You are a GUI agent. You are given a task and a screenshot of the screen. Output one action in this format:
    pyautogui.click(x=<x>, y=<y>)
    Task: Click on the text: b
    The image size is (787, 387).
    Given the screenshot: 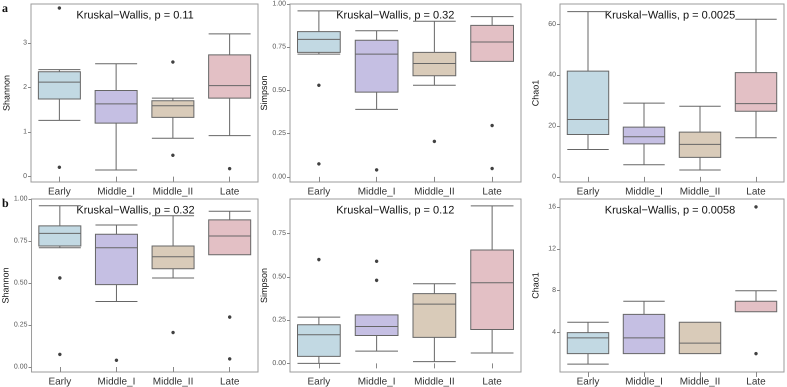 What is the action you would take?
    pyautogui.click(x=5, y=203)
    